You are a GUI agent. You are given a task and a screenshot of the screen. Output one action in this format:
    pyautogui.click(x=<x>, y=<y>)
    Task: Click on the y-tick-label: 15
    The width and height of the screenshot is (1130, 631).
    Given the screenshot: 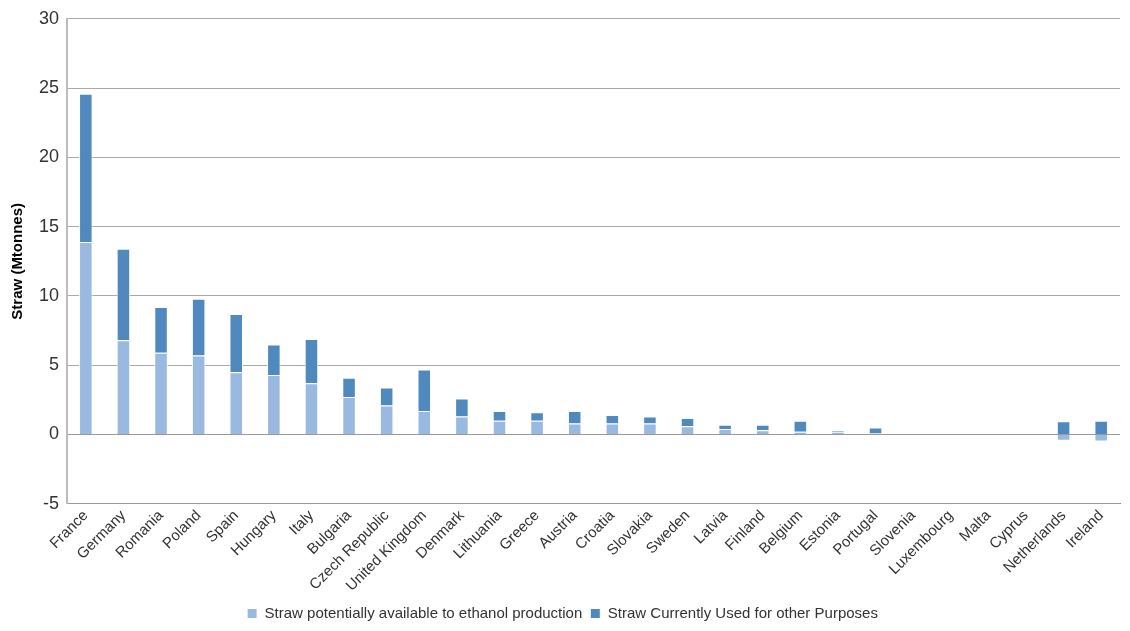 What is the action you would take?
    pyautogui.click(x=49, y=225)
    